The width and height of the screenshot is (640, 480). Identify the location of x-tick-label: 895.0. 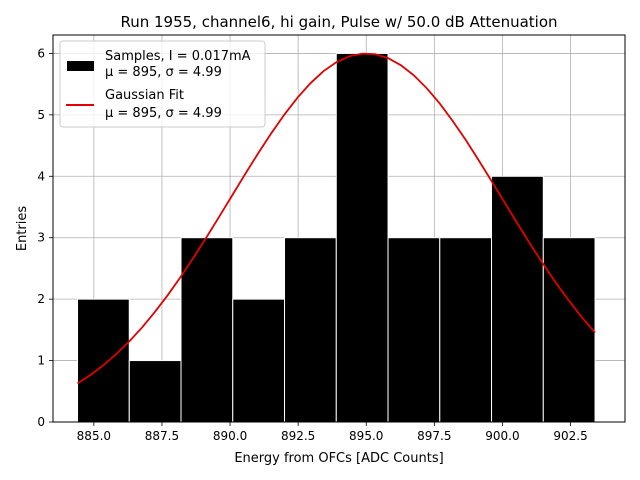
(366, 436).